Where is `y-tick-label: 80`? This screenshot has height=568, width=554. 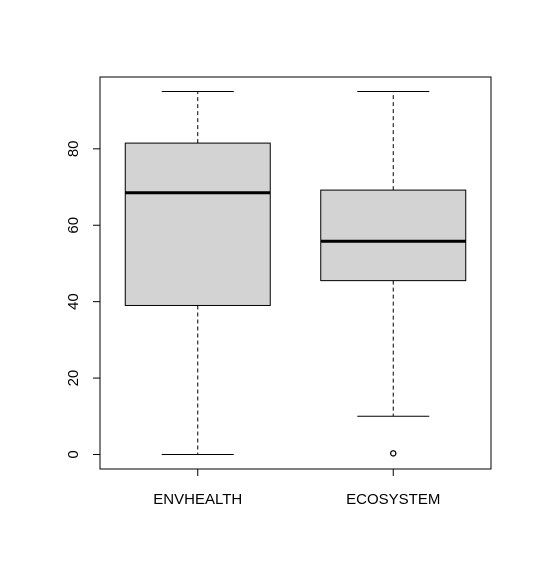
y-tick-label: 80 is located at coordinates (73, 148).